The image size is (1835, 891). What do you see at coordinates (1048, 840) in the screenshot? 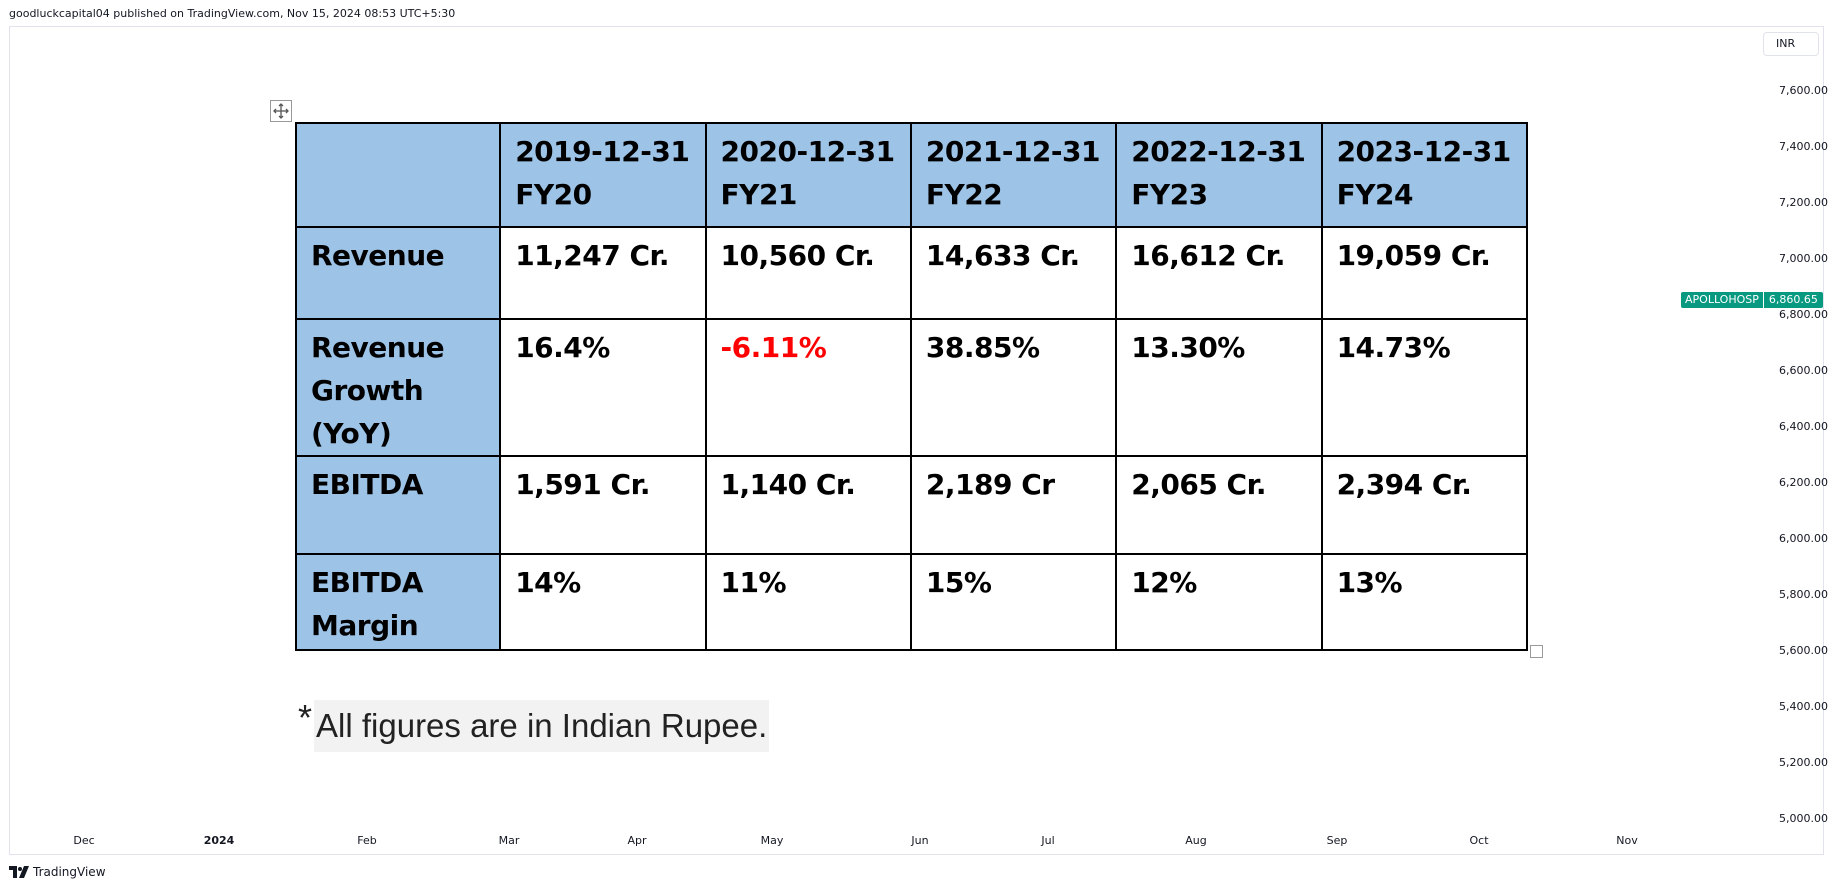
I see `time-tick: Jul` at bounding box center [1048, 840].